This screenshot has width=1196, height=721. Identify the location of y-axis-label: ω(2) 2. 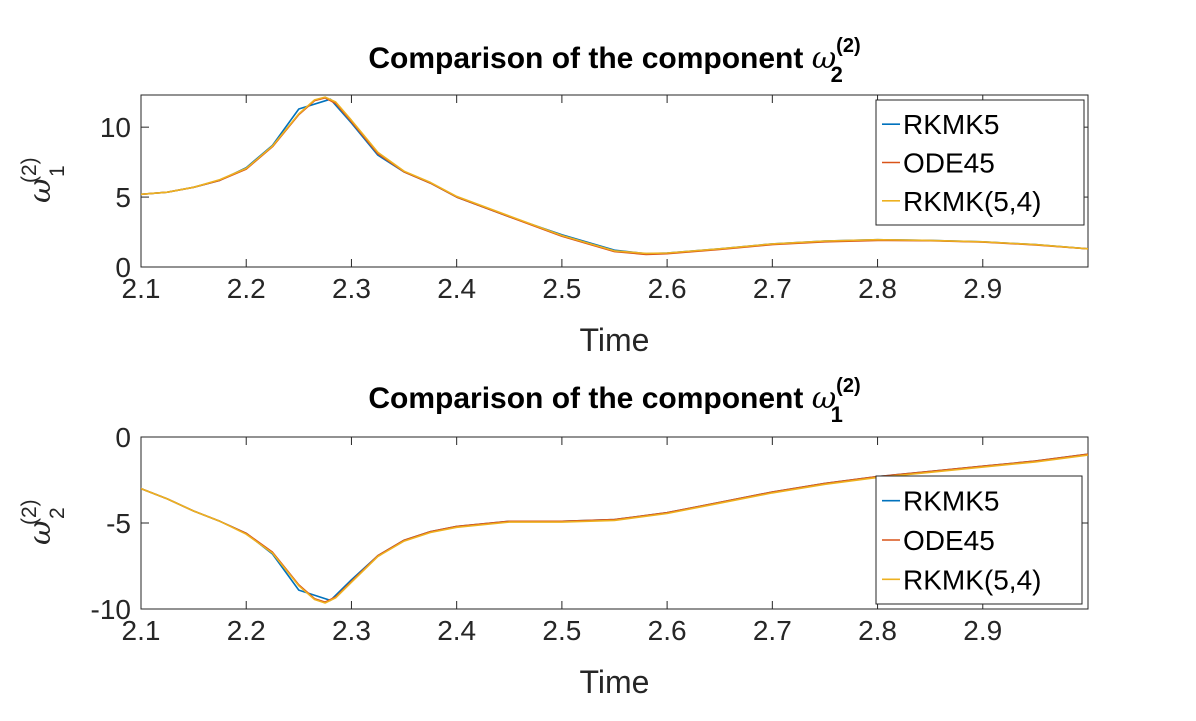
(43, 522).